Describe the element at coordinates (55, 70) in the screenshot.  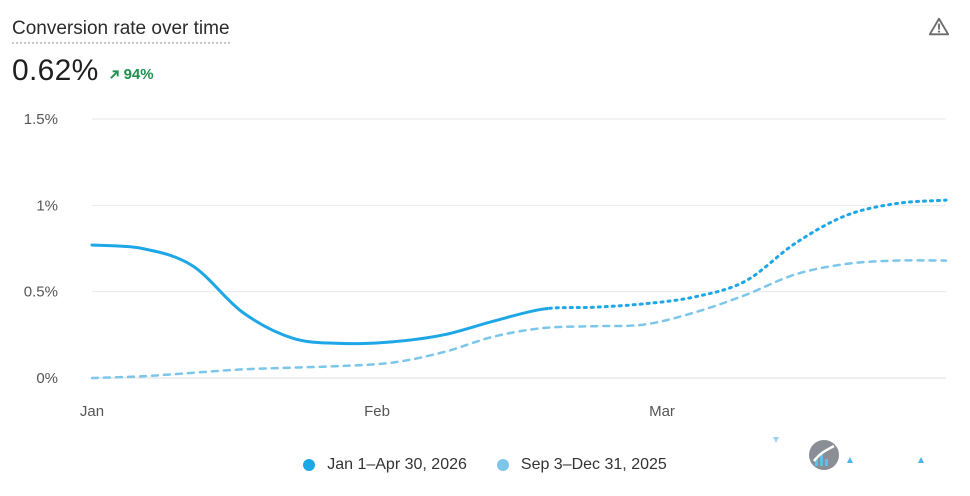
I see `metric-value: 0.62%` at that location.